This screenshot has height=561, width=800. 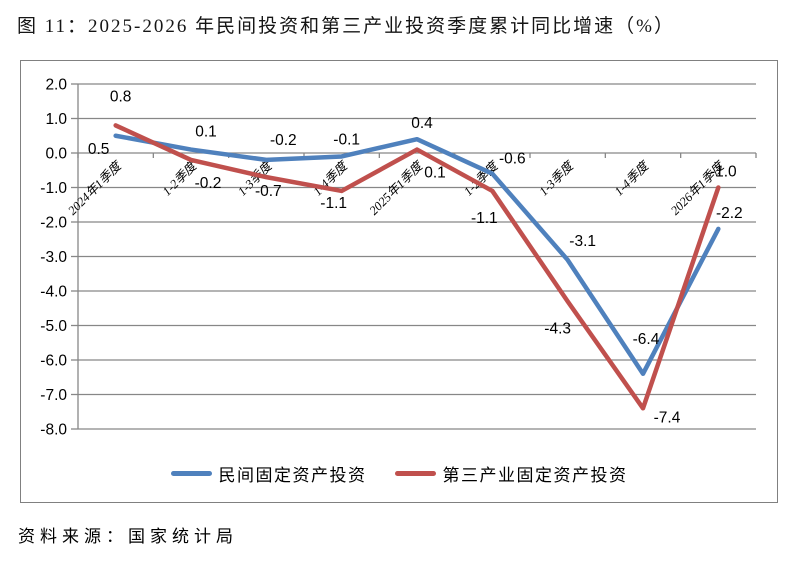 I want to click on y-tick-label: -1.0, so click(x=53, y=188).